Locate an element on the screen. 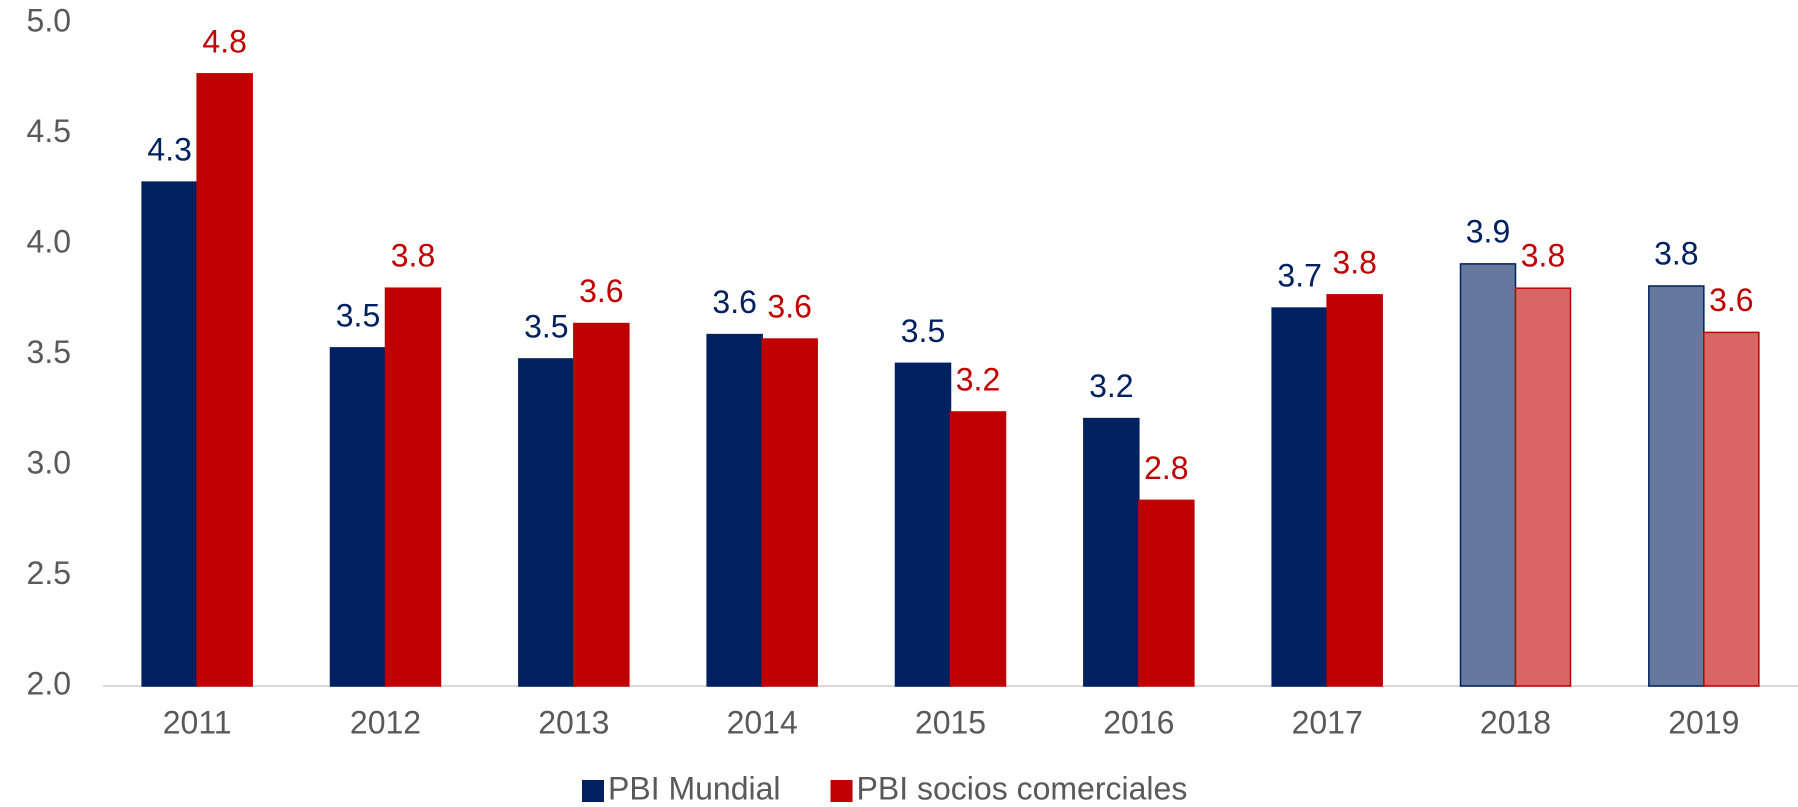 Image resolution: width=1798 pixels, height=807 pixels. x-tick-label: 2016 is located at coordinates (1138, 722).